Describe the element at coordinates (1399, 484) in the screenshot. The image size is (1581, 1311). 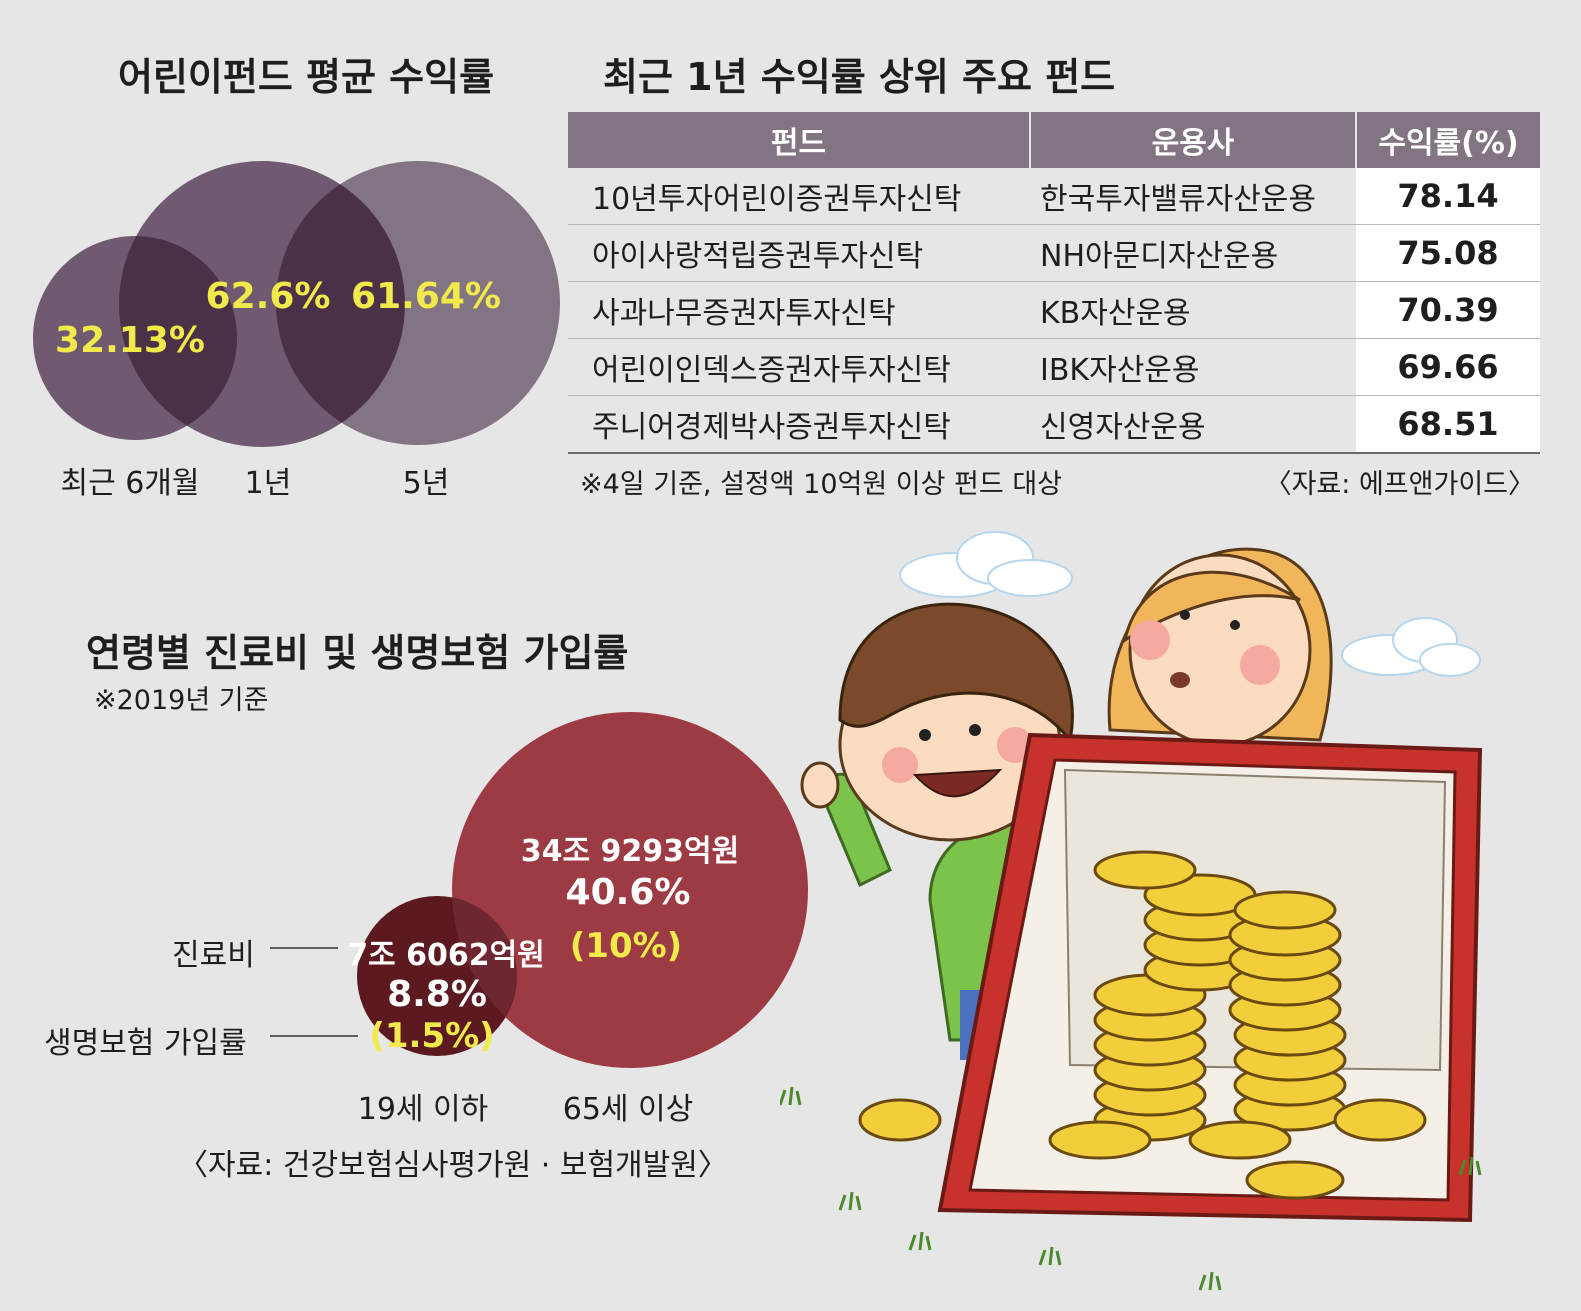
I see `fund-table-source: 〈자료: 에프앤가이드〉` at that location.